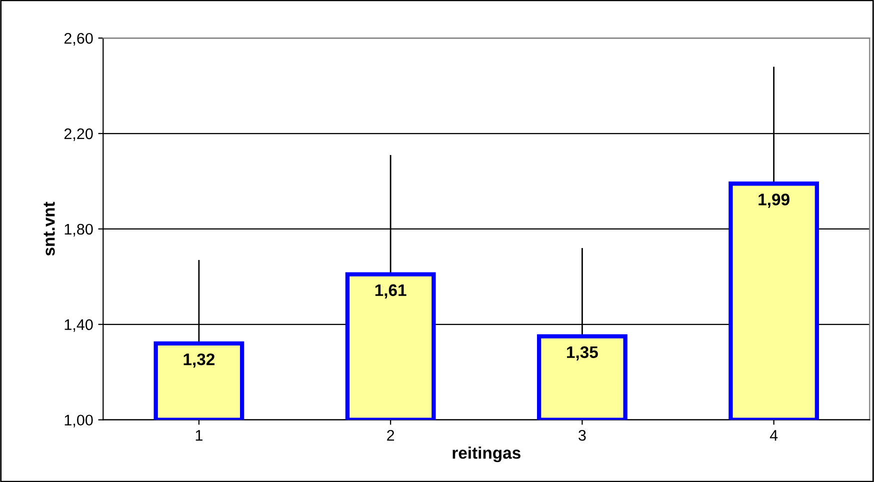  I want to click on data-label: 1,61, so click(390, 291).